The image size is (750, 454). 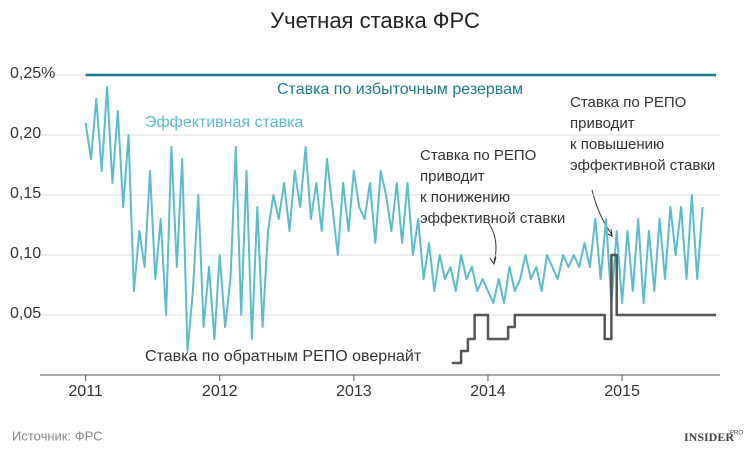 I want to click on x-tick-label: 2015, so click(x=622, y=391).